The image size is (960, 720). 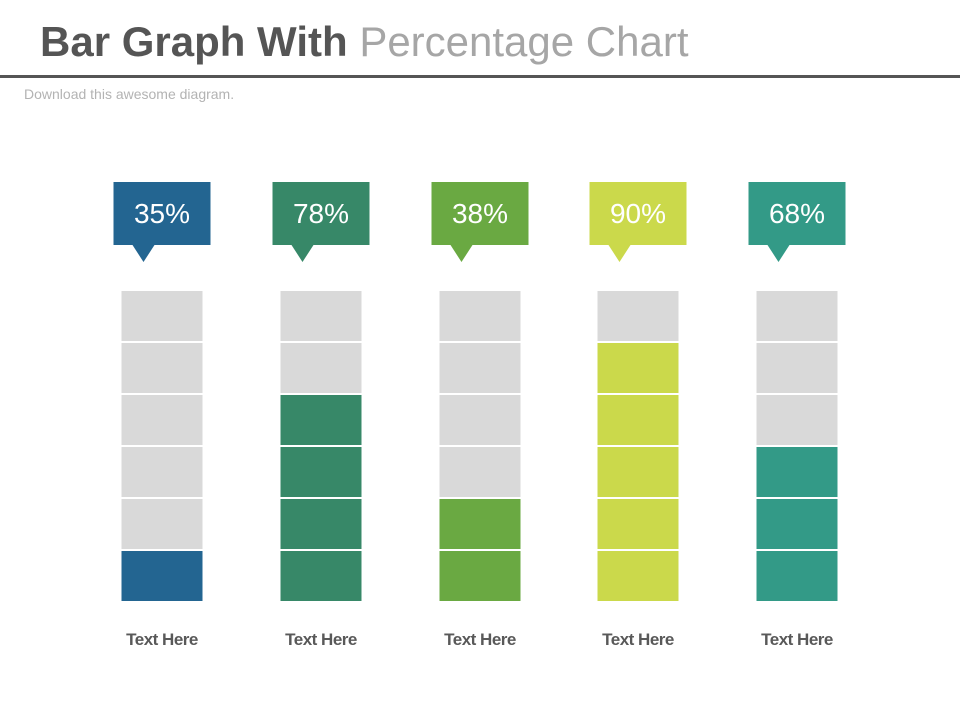 What do you see at coordinates (480, 76) in the screenshot?
I see `header-divider` at bounding box center [480, 76].